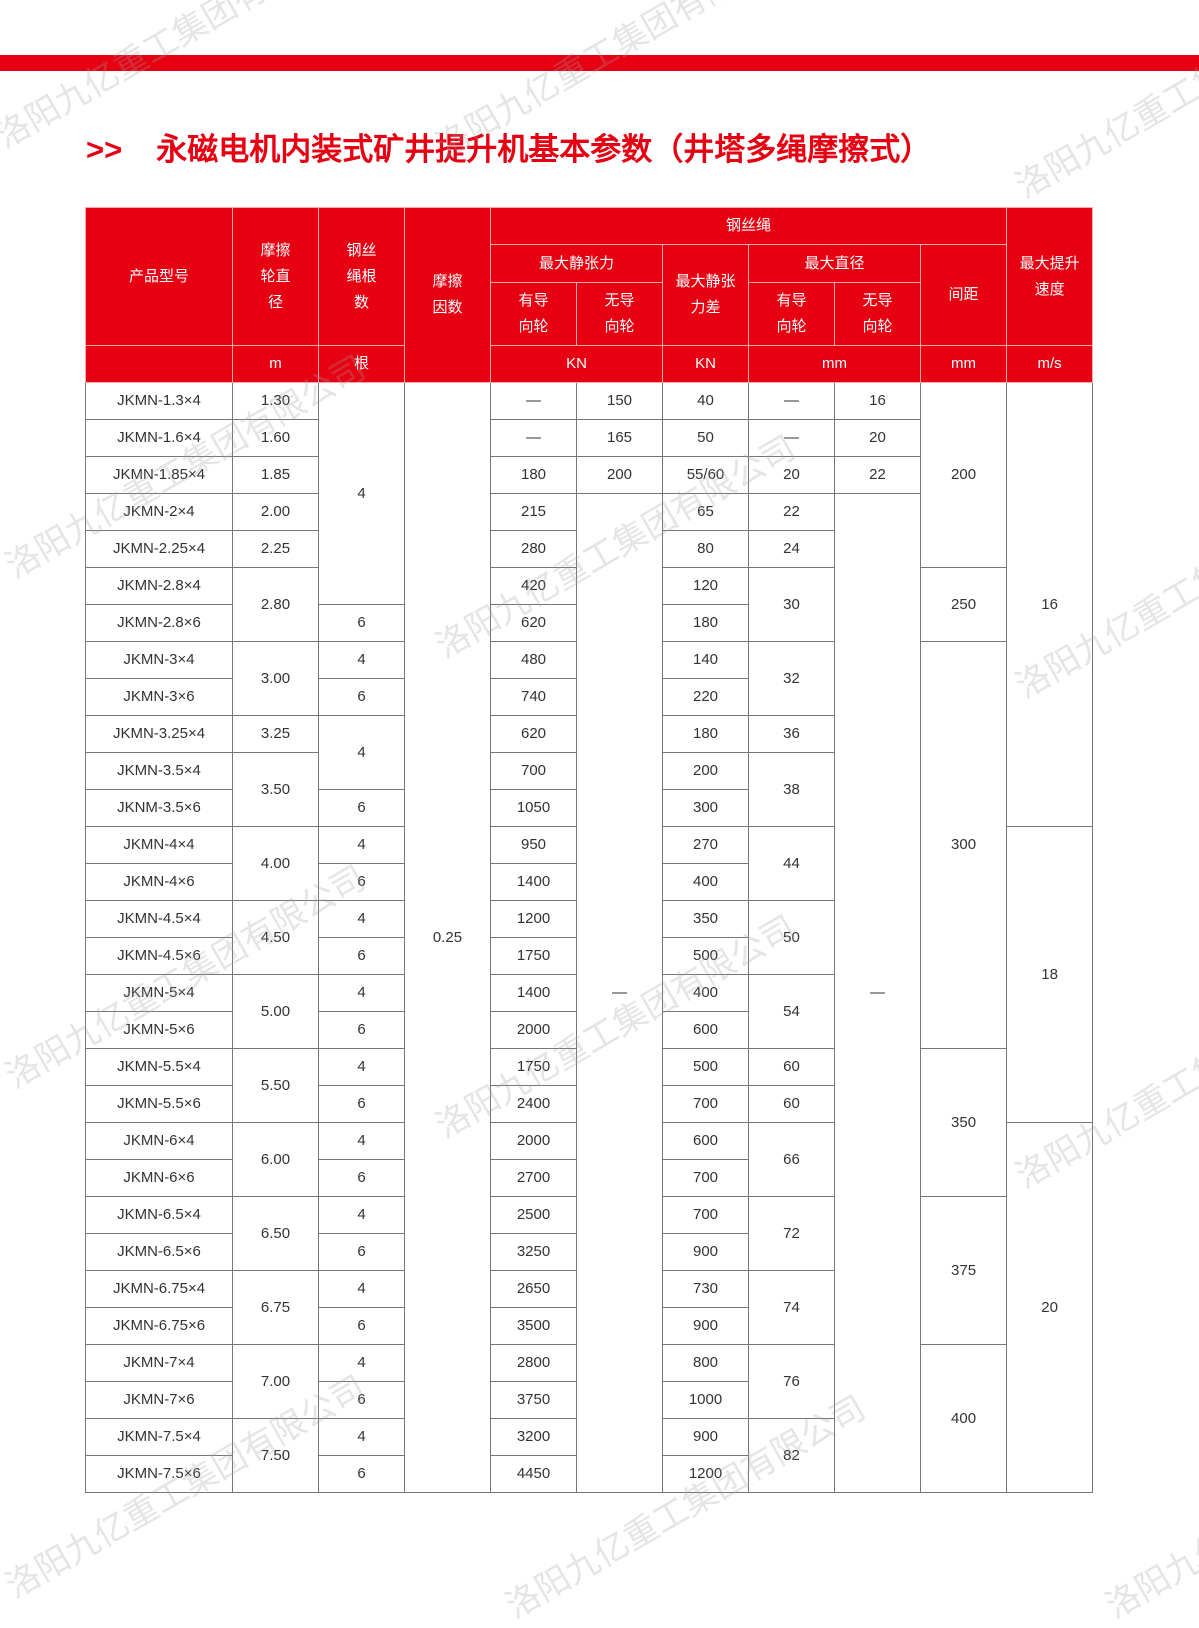 The width and height of the screenshot is (1199, 1628). I want to click on page-title: >> 永磁电机内装式矿井提升机基本参数（井塔多绳摩擦式）, so click(508, 146).